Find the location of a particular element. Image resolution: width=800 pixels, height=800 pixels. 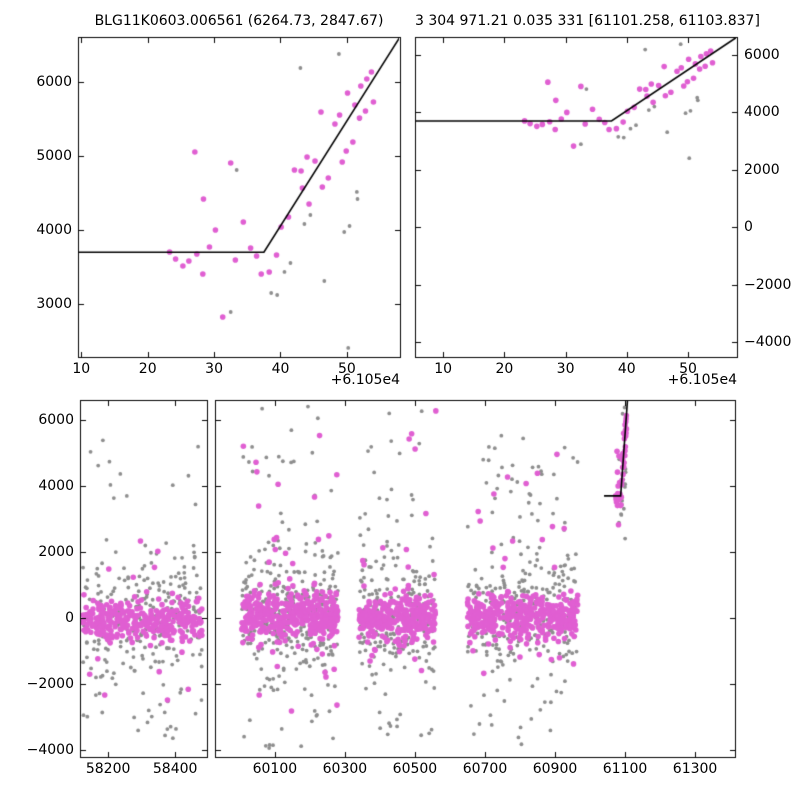

y-tick-label-top-right: 0 is located at coordinates (748, 227).